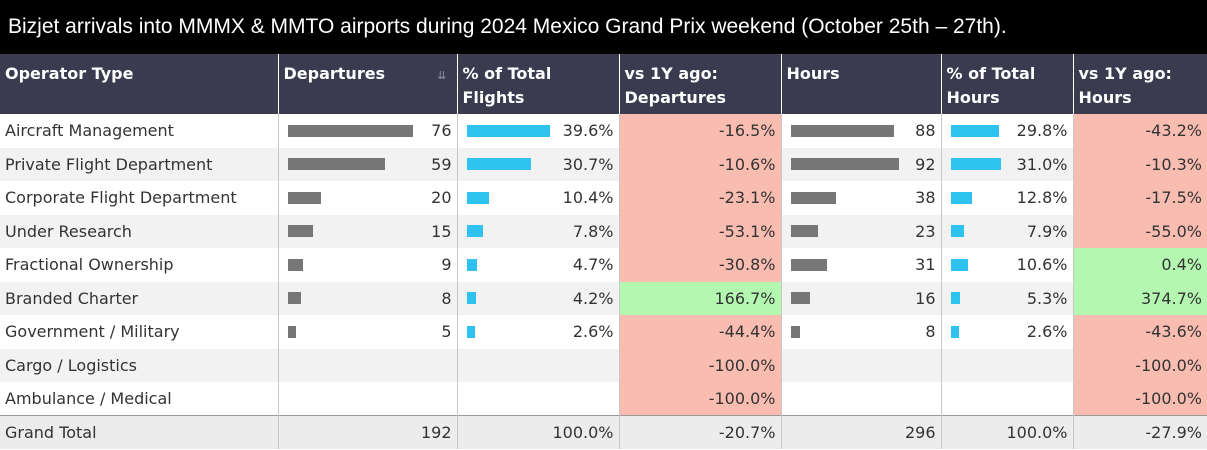 The height and width of the screenshot is (450, 1207). Describe the element at coordinates (925, 198) in the screenshot. I see `hours-value: 38` at that location.